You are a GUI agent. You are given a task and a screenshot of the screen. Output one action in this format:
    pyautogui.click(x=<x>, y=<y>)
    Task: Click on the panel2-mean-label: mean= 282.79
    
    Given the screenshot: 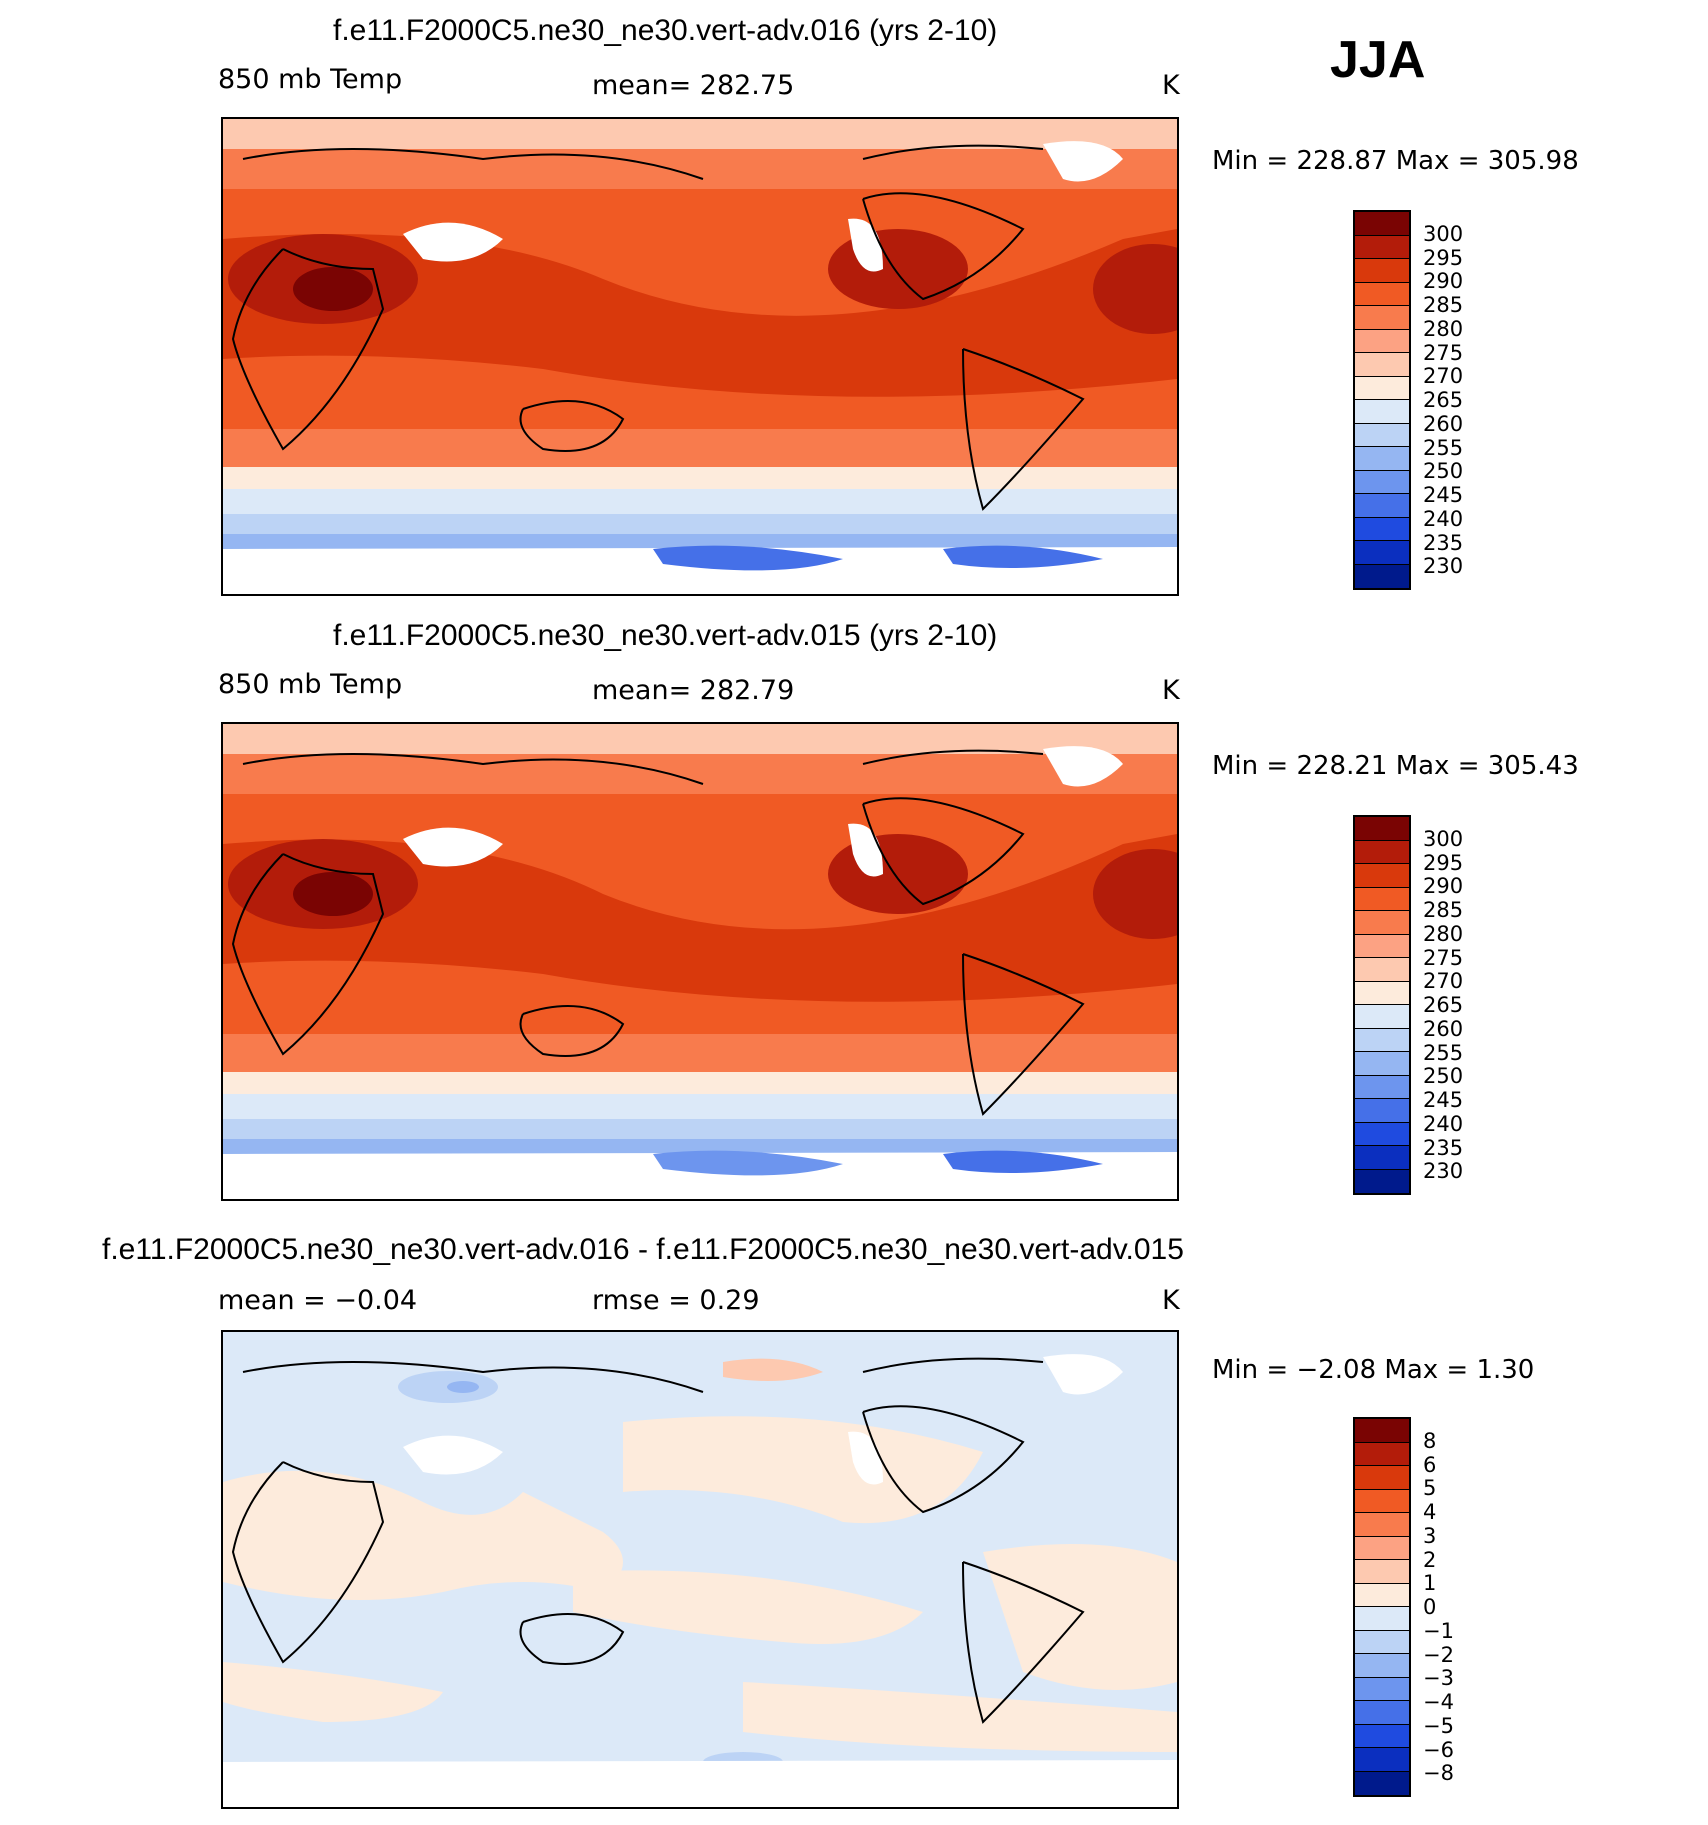 What is the action you would take?
    pyautogui.click(x=693, y=690)
    